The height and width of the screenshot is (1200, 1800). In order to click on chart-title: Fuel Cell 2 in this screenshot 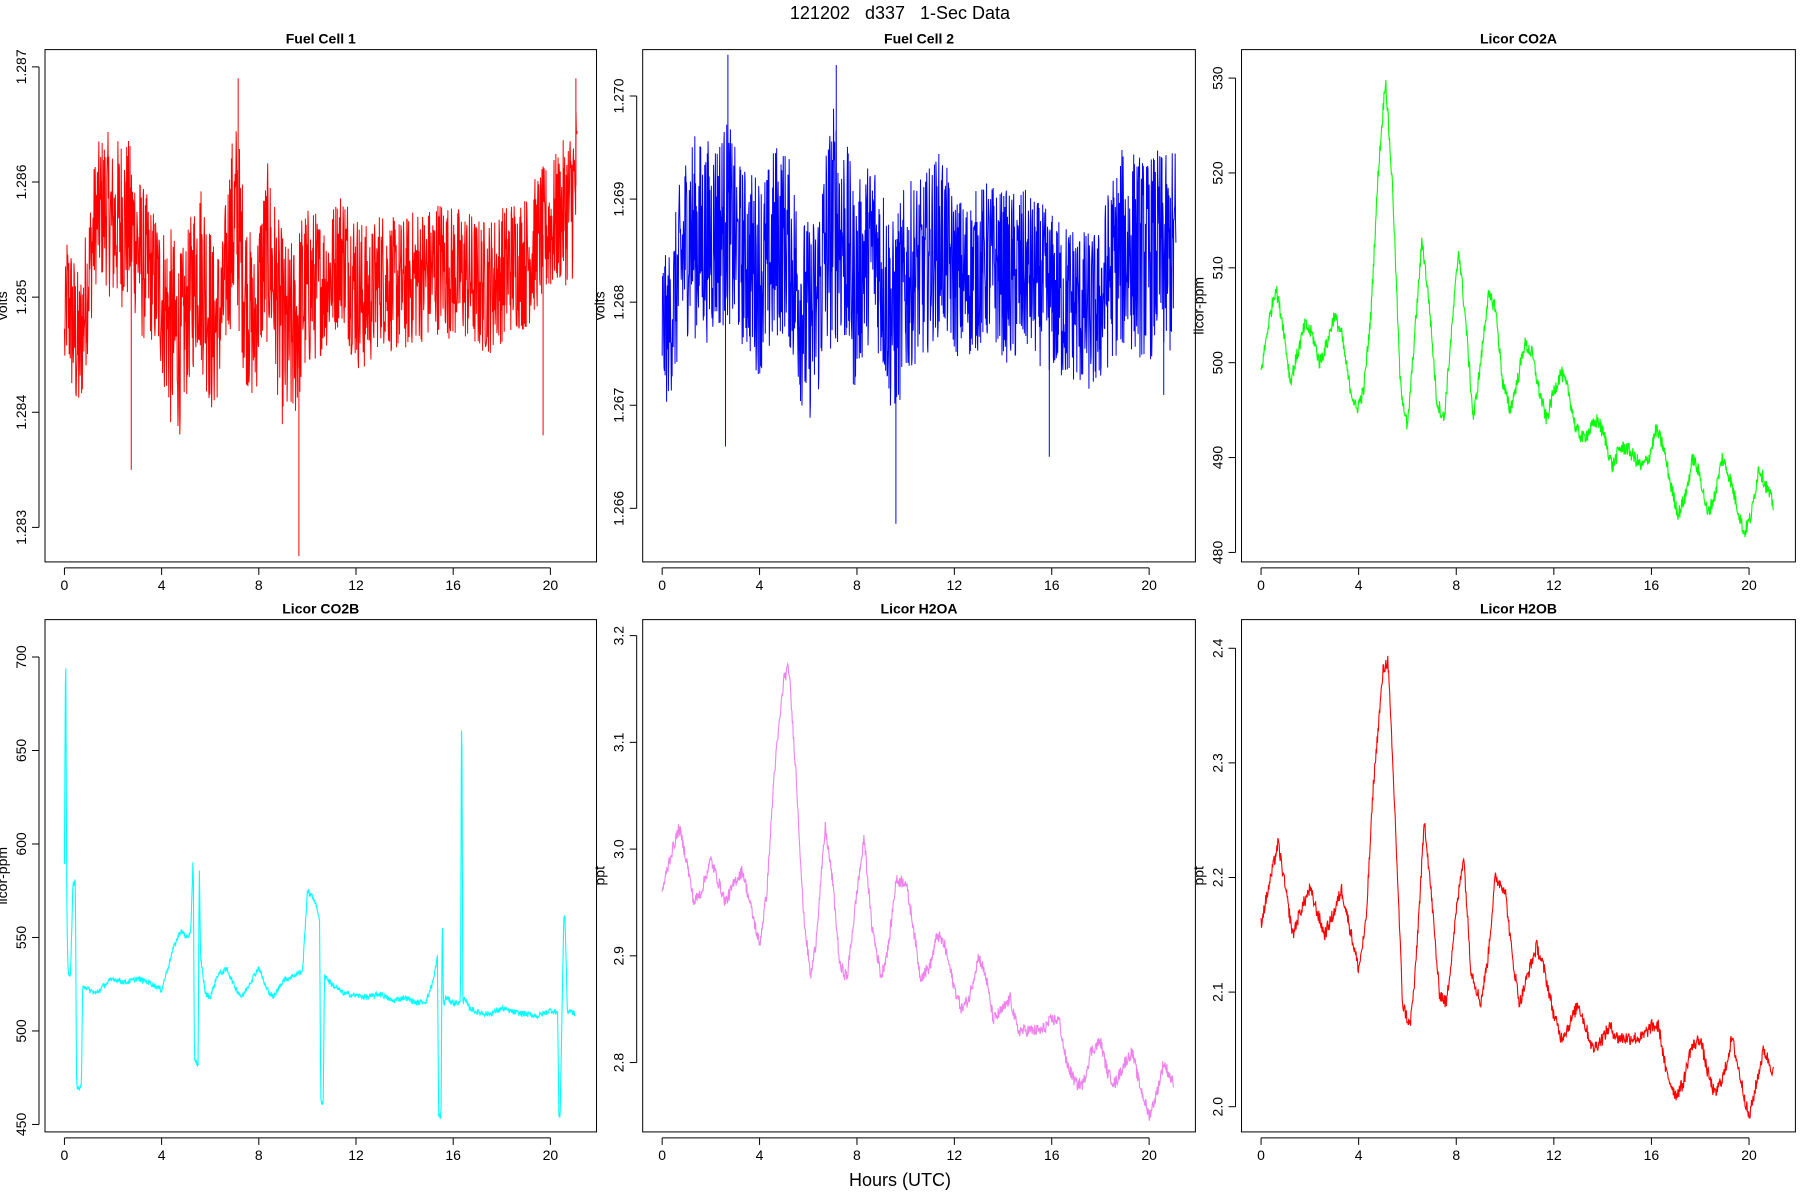, I will do `click(919, 39)`.